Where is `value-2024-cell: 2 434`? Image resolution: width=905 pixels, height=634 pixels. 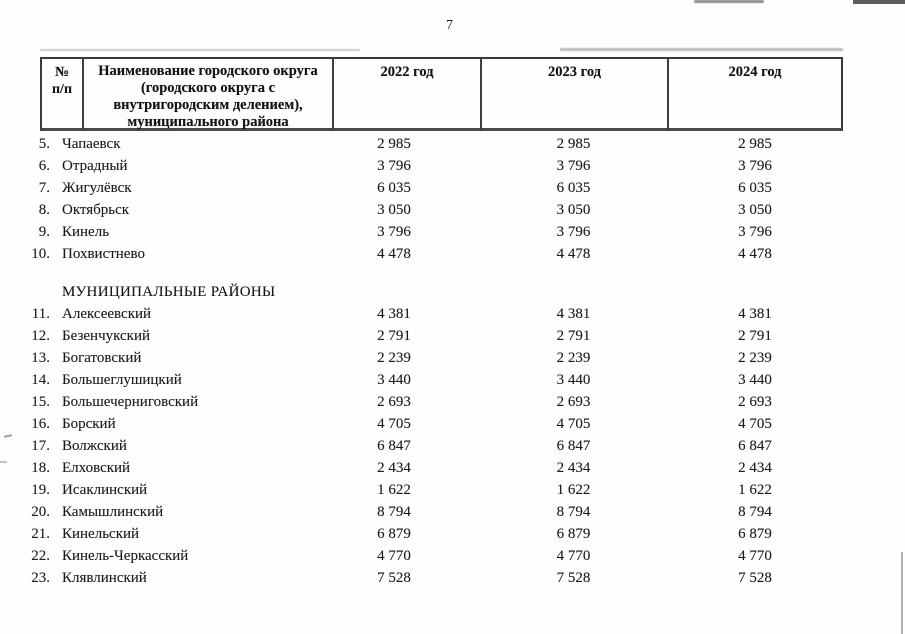
value-2024-cell: 2 434 is located at coordinates (755, 467).